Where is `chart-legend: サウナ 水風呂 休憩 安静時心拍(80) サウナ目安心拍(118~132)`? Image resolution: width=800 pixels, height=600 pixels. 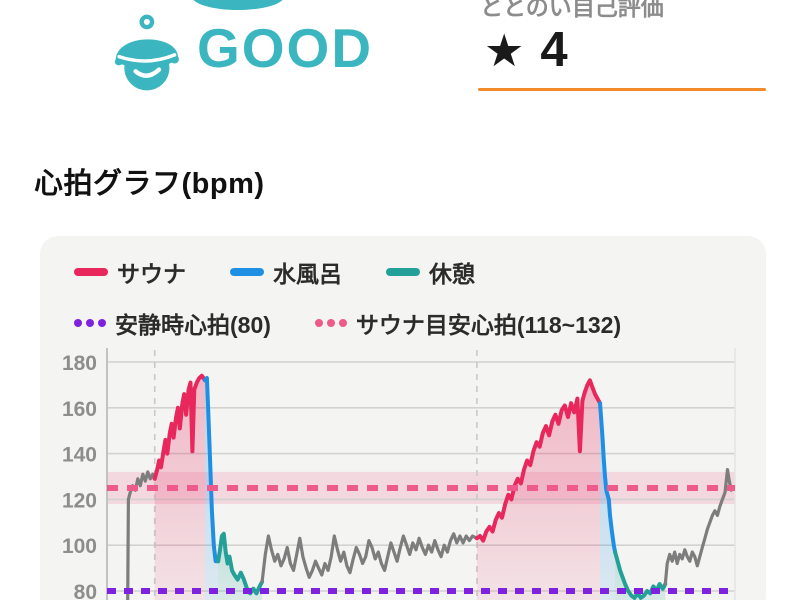 chart-legend: サウナ 水風呂 休憩 安静時心拍(80) サウナ目安心拍(118~132) is located at coordinates (369, 306).